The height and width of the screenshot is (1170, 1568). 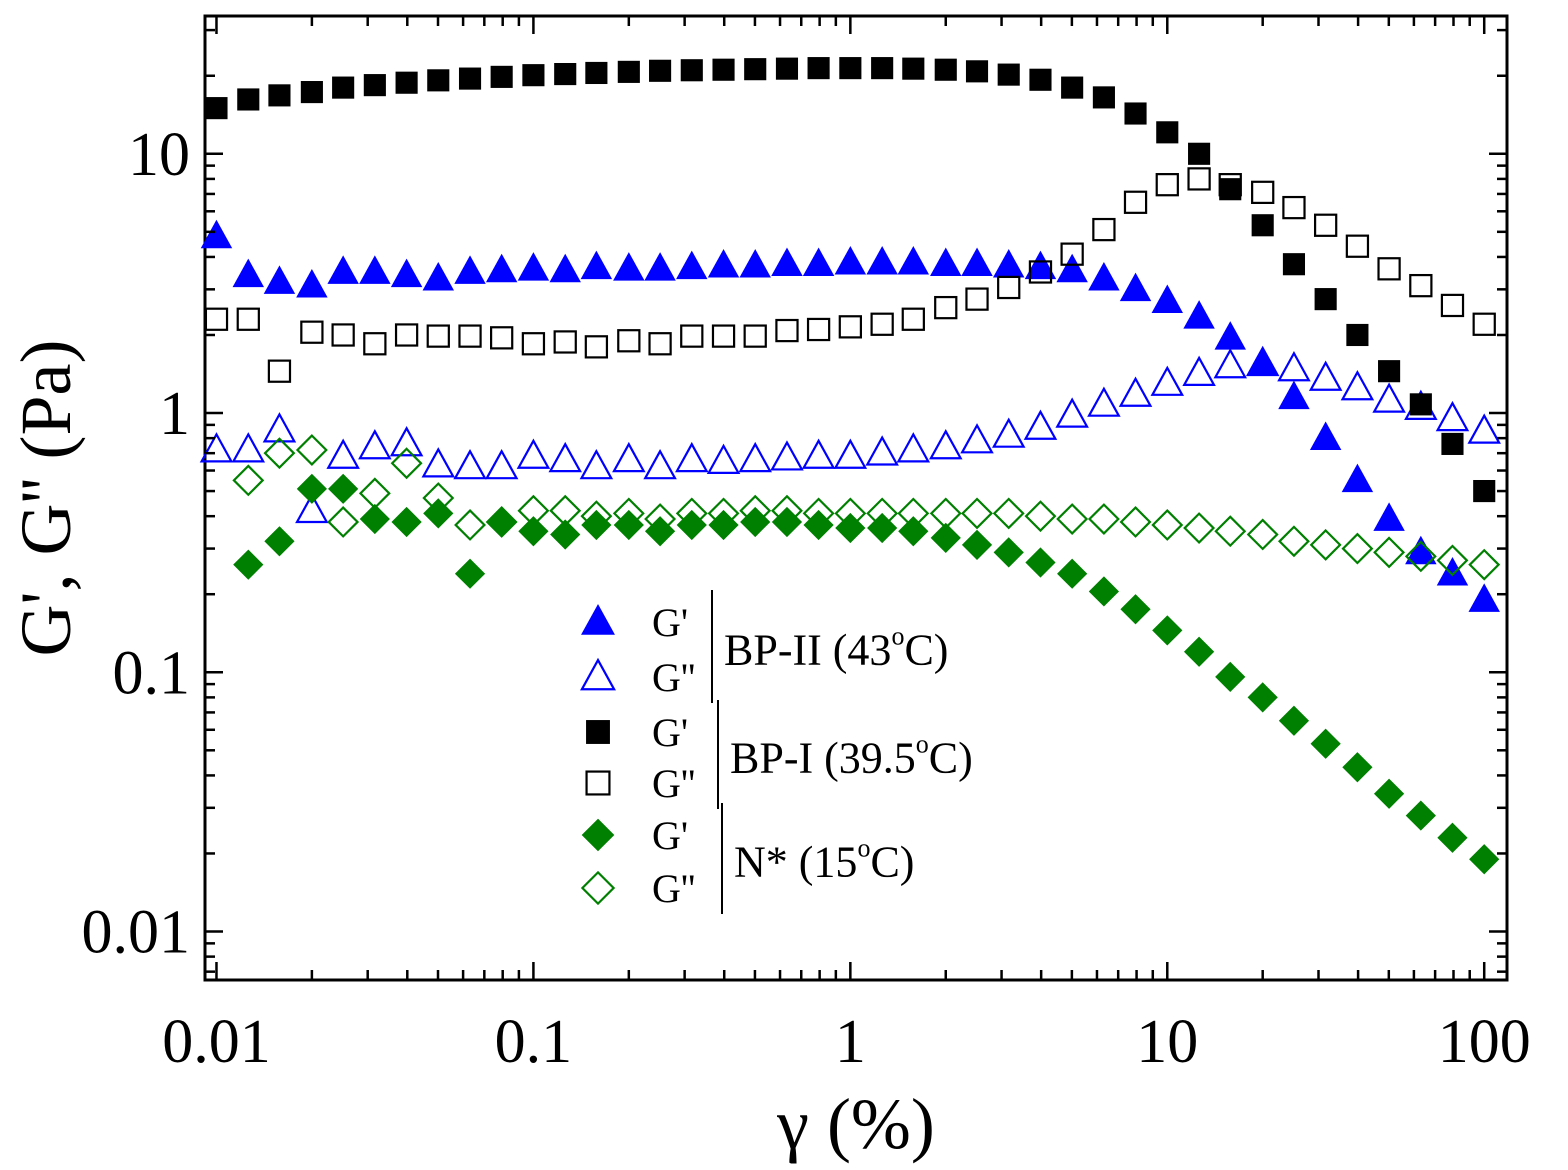 What do you see at coordinates (159, 155) in the screenshot?
I see `y-tick-label: 10` at bounding box center [159, 155].